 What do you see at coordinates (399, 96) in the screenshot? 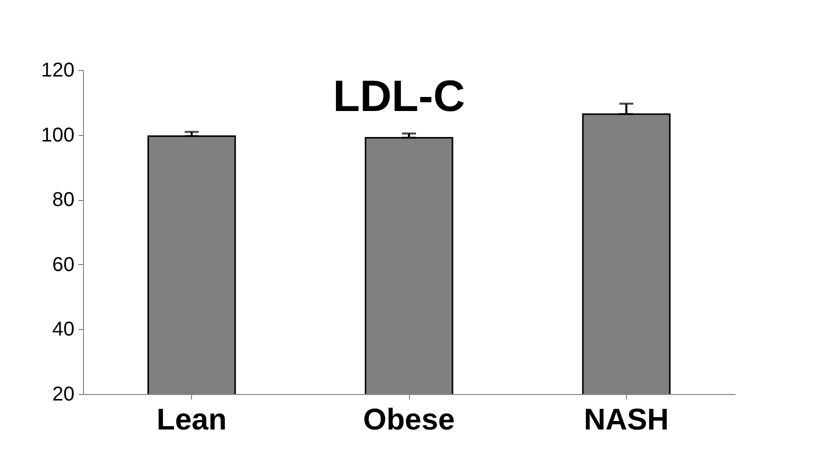
I see `chart-title: LDL-C` at bounding box center [399, 96].